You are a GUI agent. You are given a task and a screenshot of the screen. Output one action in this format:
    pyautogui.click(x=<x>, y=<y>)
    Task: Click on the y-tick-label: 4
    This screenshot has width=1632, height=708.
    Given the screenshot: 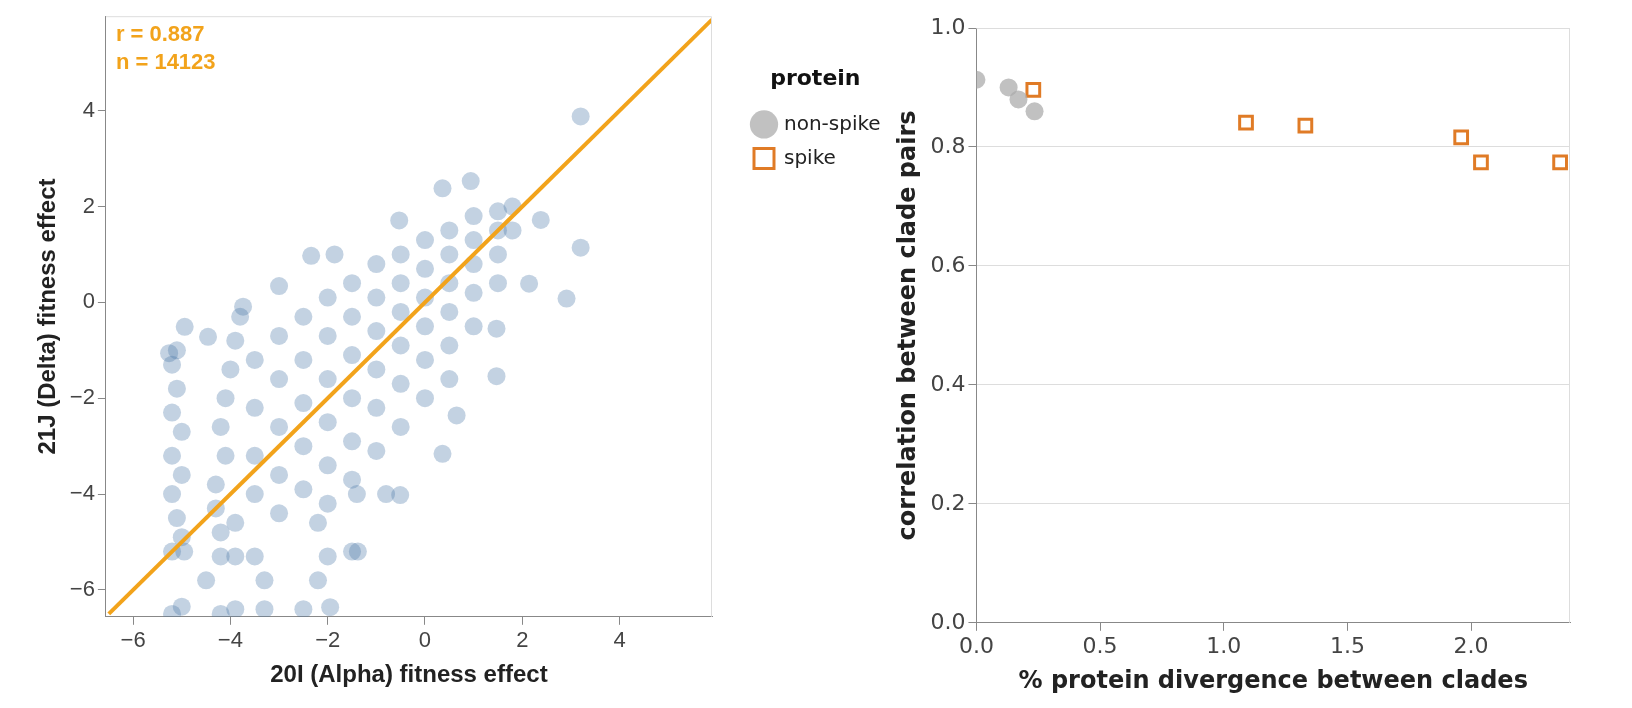 What is the action you would take?
    pyautogui.click(x=88, y=109)
    